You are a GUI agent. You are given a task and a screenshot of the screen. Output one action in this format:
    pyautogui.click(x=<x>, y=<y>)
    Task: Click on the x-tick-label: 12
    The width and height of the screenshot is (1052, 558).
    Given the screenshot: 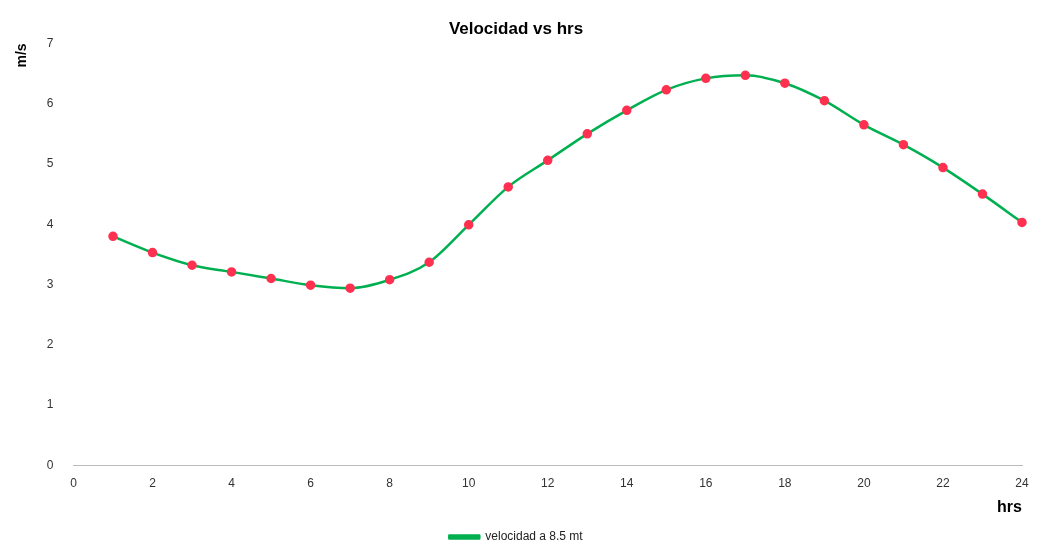 What is the action you would take?
    pyautogui.click(x=548, y=482)
    